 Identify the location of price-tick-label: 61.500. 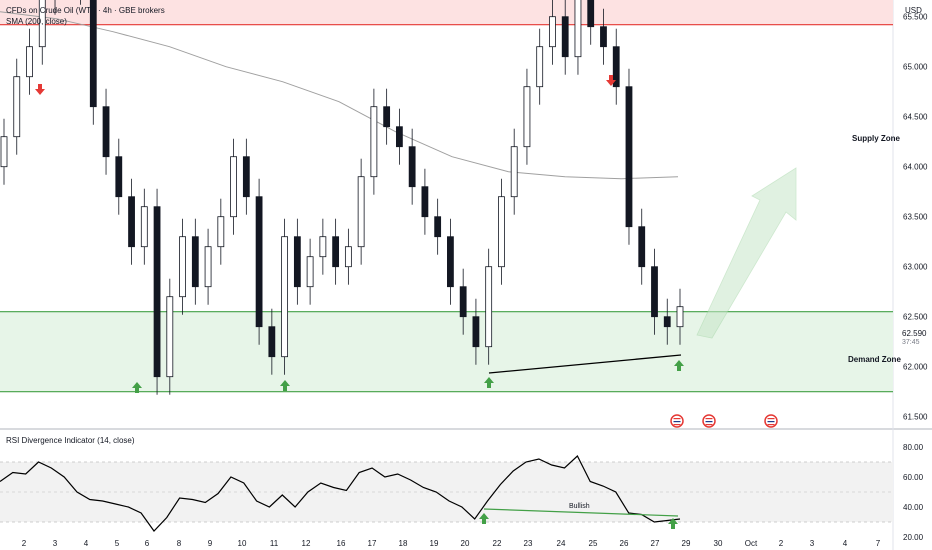
(915, 417).